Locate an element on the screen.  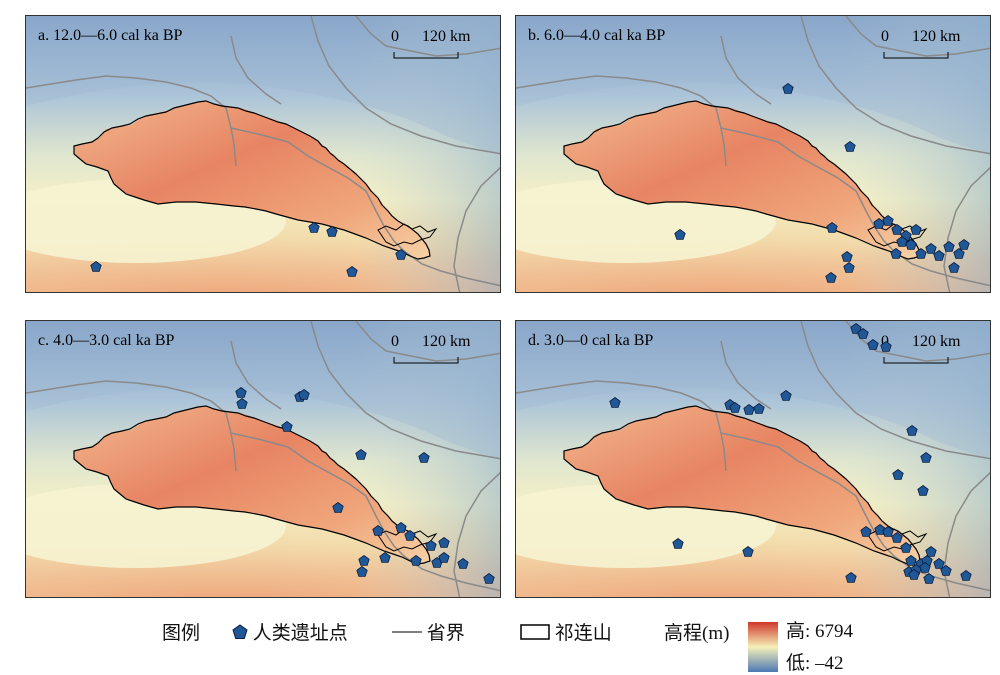
legend-boundary: 省界 is located at coordinates (428, 631).